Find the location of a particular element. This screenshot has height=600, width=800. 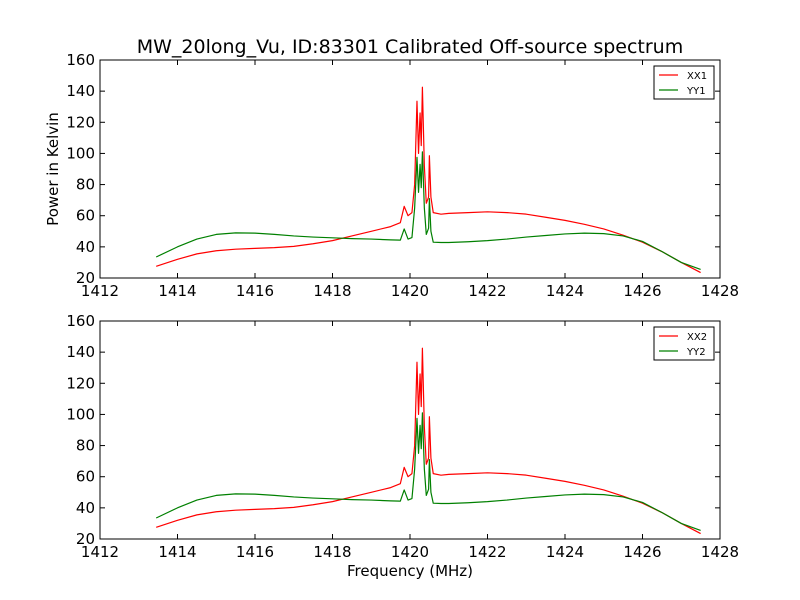

legend-label-yy2: YY2 is located at coordinates (696, 352).